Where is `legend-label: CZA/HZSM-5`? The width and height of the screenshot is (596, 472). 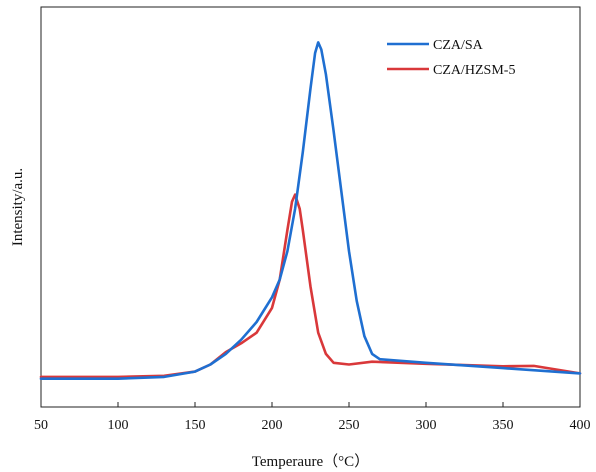 legend-label: CZA/HZSM-5 is located at coordinates (474, 70).